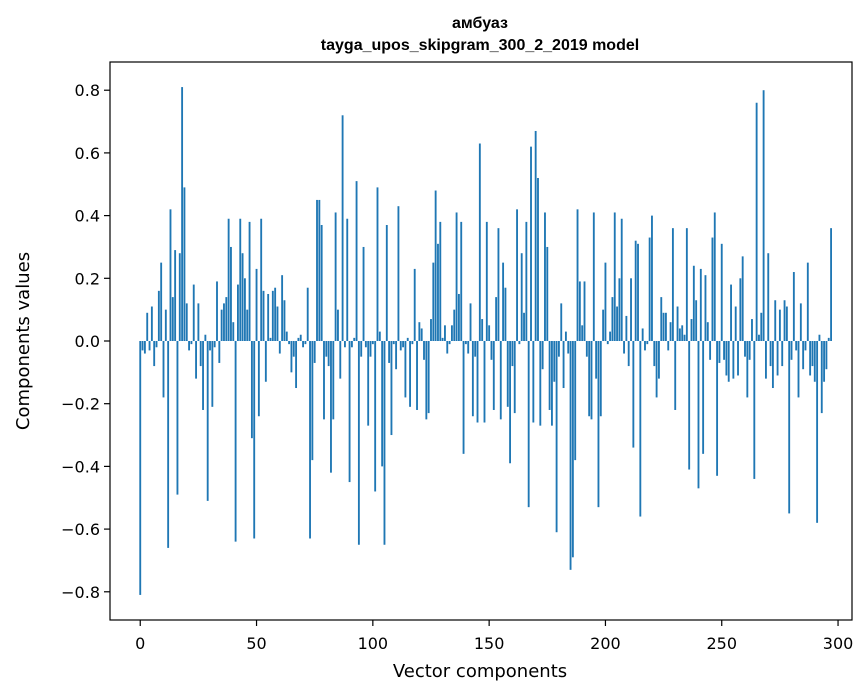  Describe the element at coordinates (494, 636) in the screenshot. I see `x-axis-ticks: 0 50 100 150 200 250 300` at that location.